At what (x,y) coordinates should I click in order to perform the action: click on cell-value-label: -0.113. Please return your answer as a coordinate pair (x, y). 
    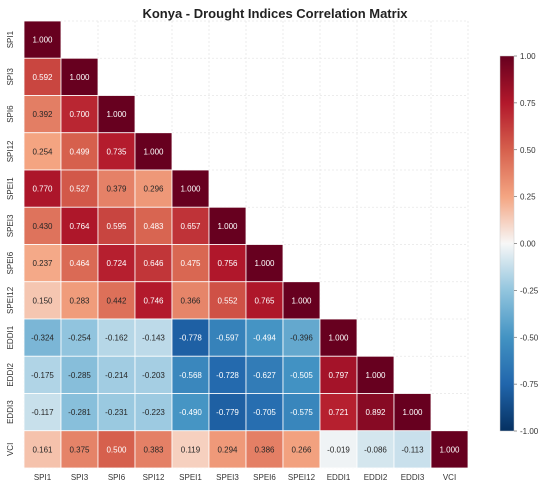
    Looking at the image, I should click on (412, 449).